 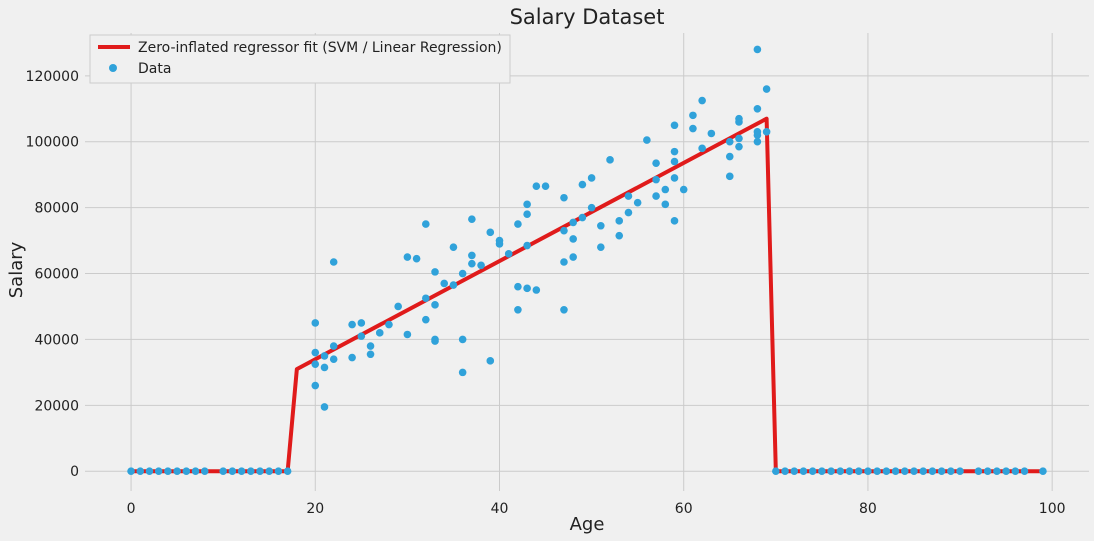 I want to click on y-axis-label: Salary, so click(x=16, y=269).